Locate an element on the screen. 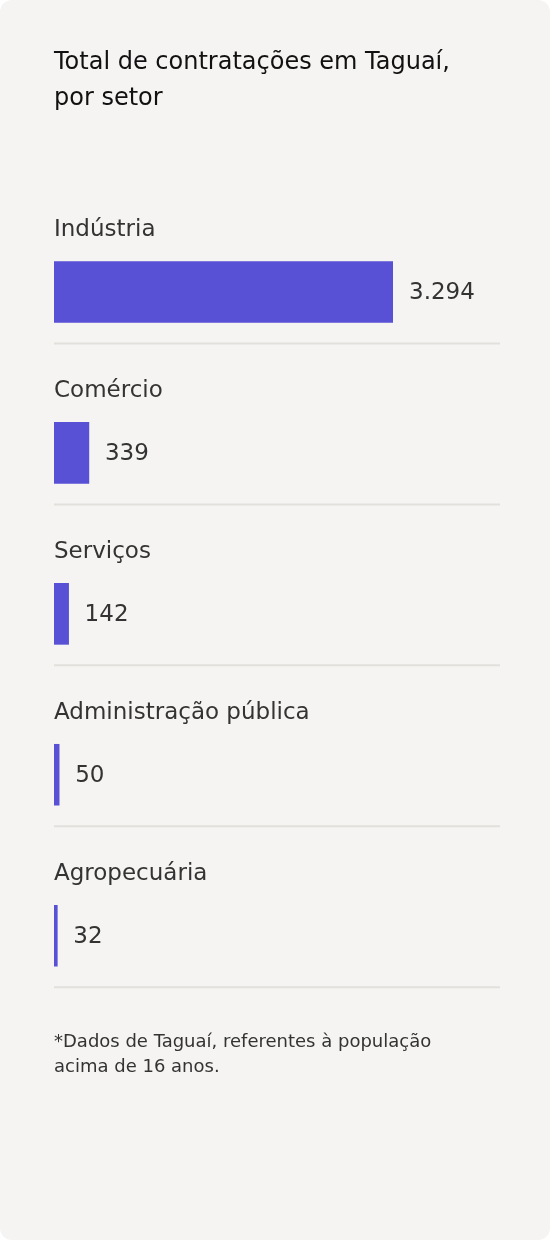 This screenshot has width=550, height=1240. chart-title: Total de contratações em Taguaí, por setor is located at coordinates (252, 79).